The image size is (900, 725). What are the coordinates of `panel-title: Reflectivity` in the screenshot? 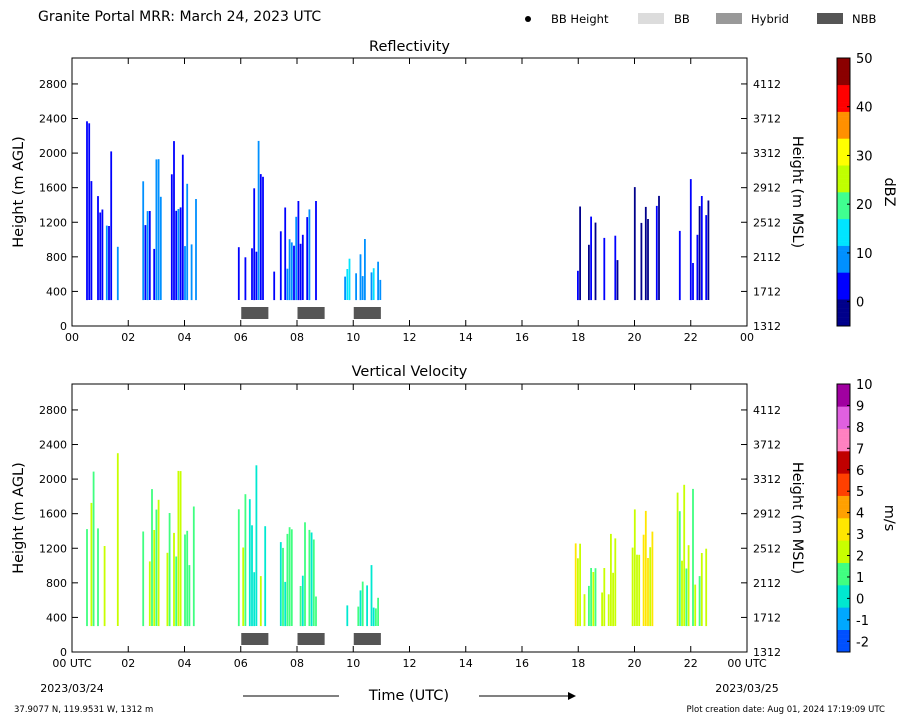 It's located at (409, 47).